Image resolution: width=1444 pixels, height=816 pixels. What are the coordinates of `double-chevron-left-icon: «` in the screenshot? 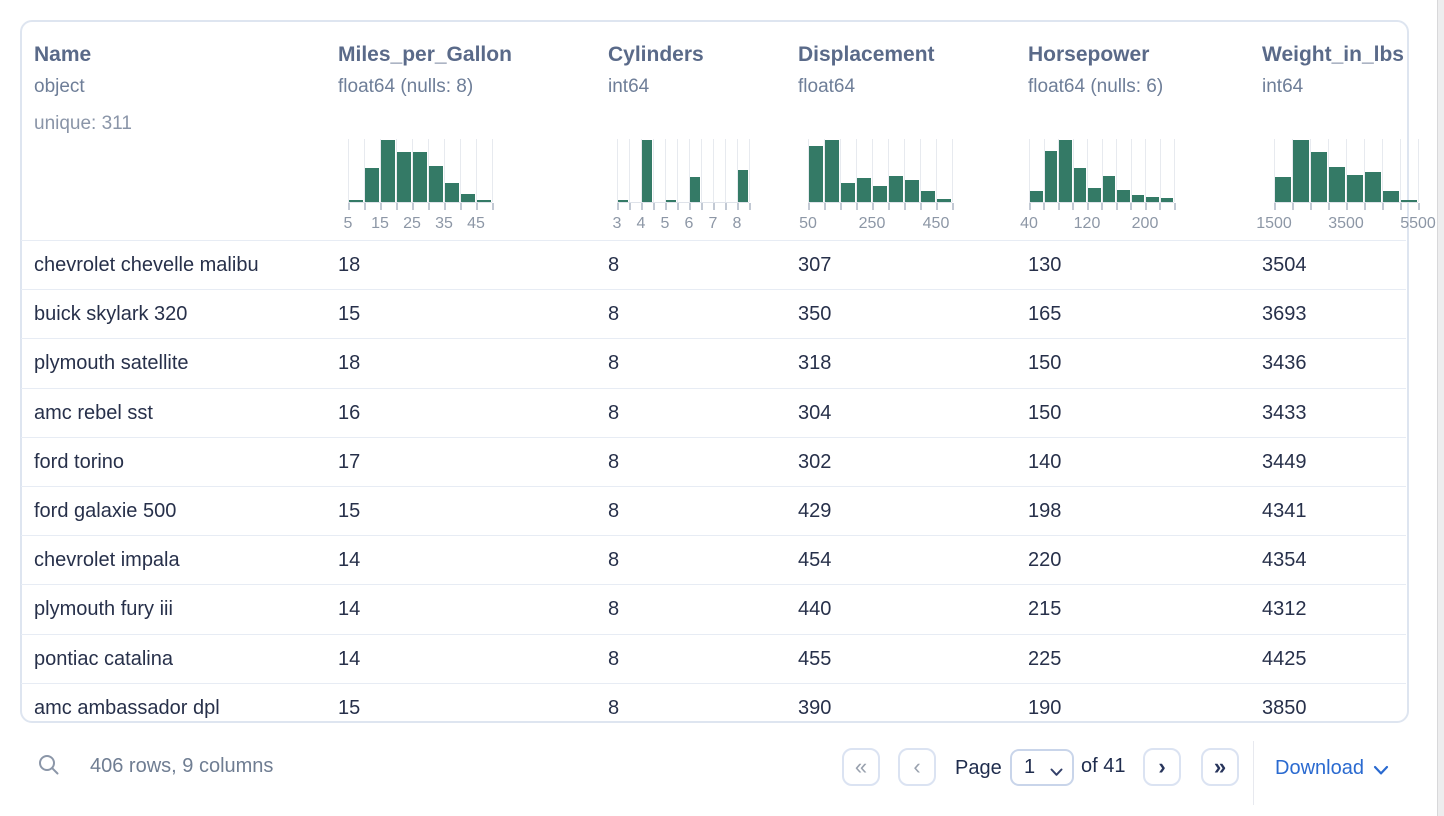 It's located at (861, 766).